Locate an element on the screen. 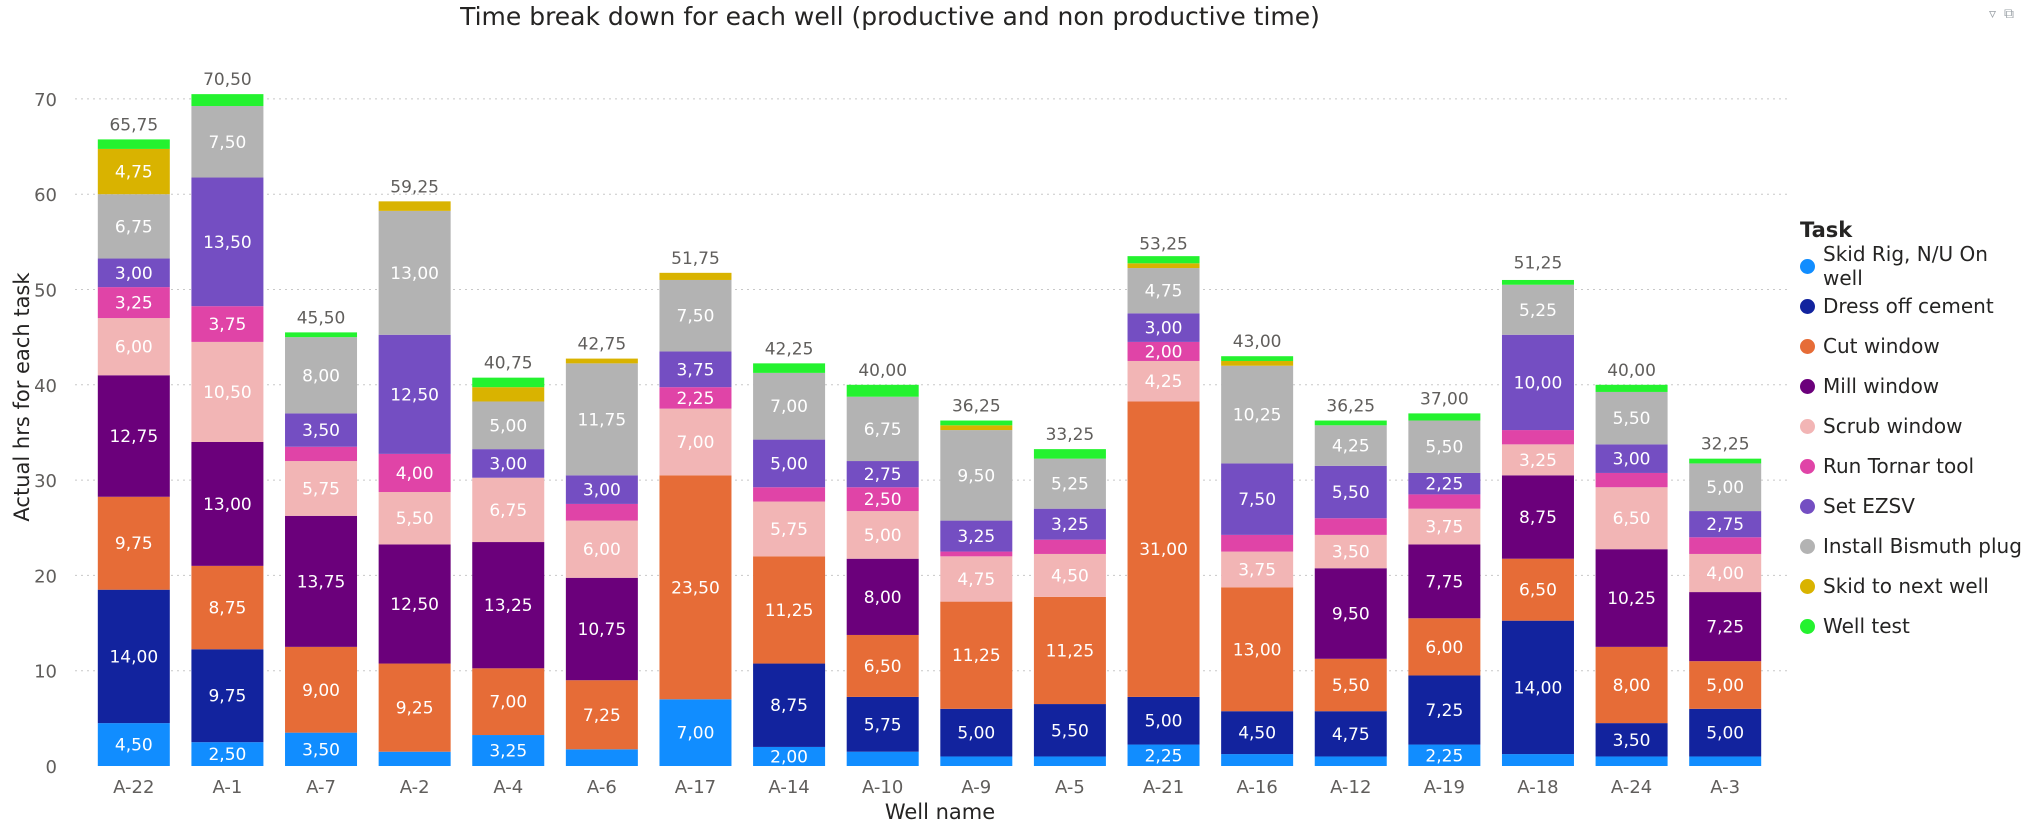 This screenshot has width=2026, height=832. legend-item: Run Tornar tool is located at coordinates (1913, 466).